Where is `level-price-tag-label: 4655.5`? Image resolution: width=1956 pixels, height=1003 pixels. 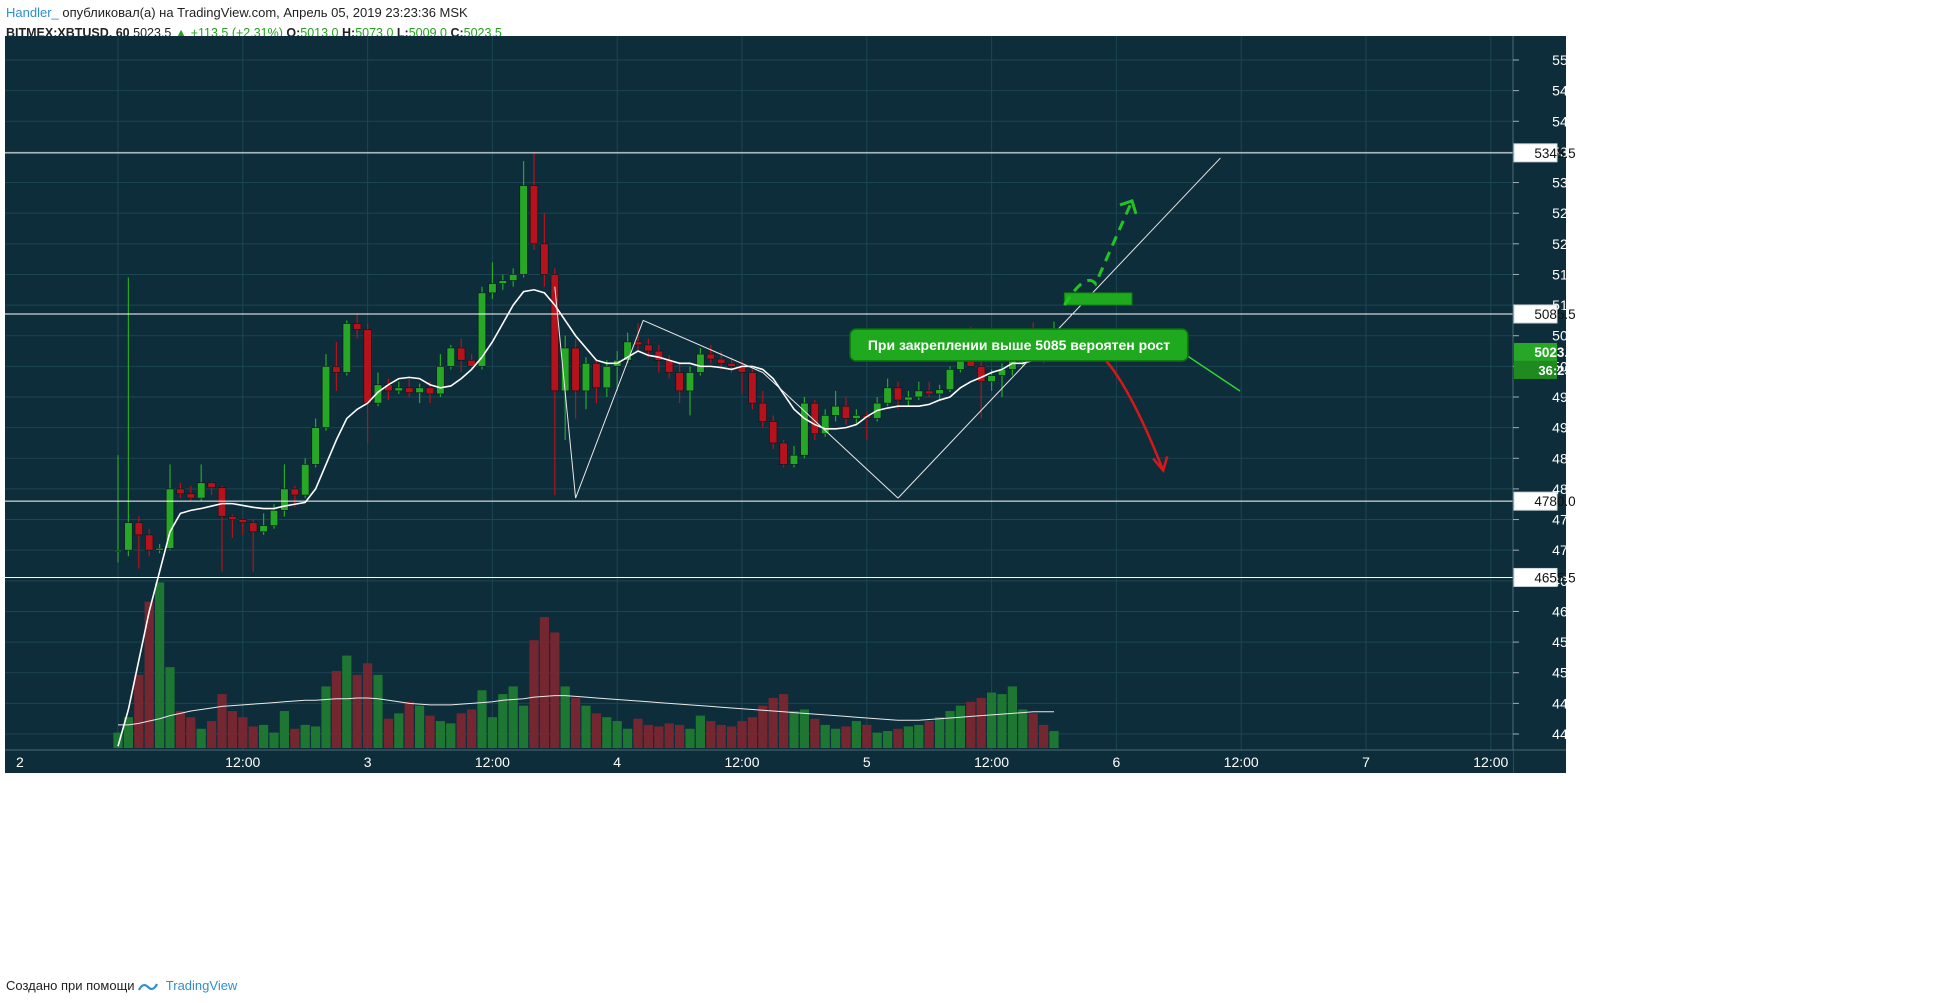
level-price-tag-label: 4655.5 is located at coordinates (1554, 577).